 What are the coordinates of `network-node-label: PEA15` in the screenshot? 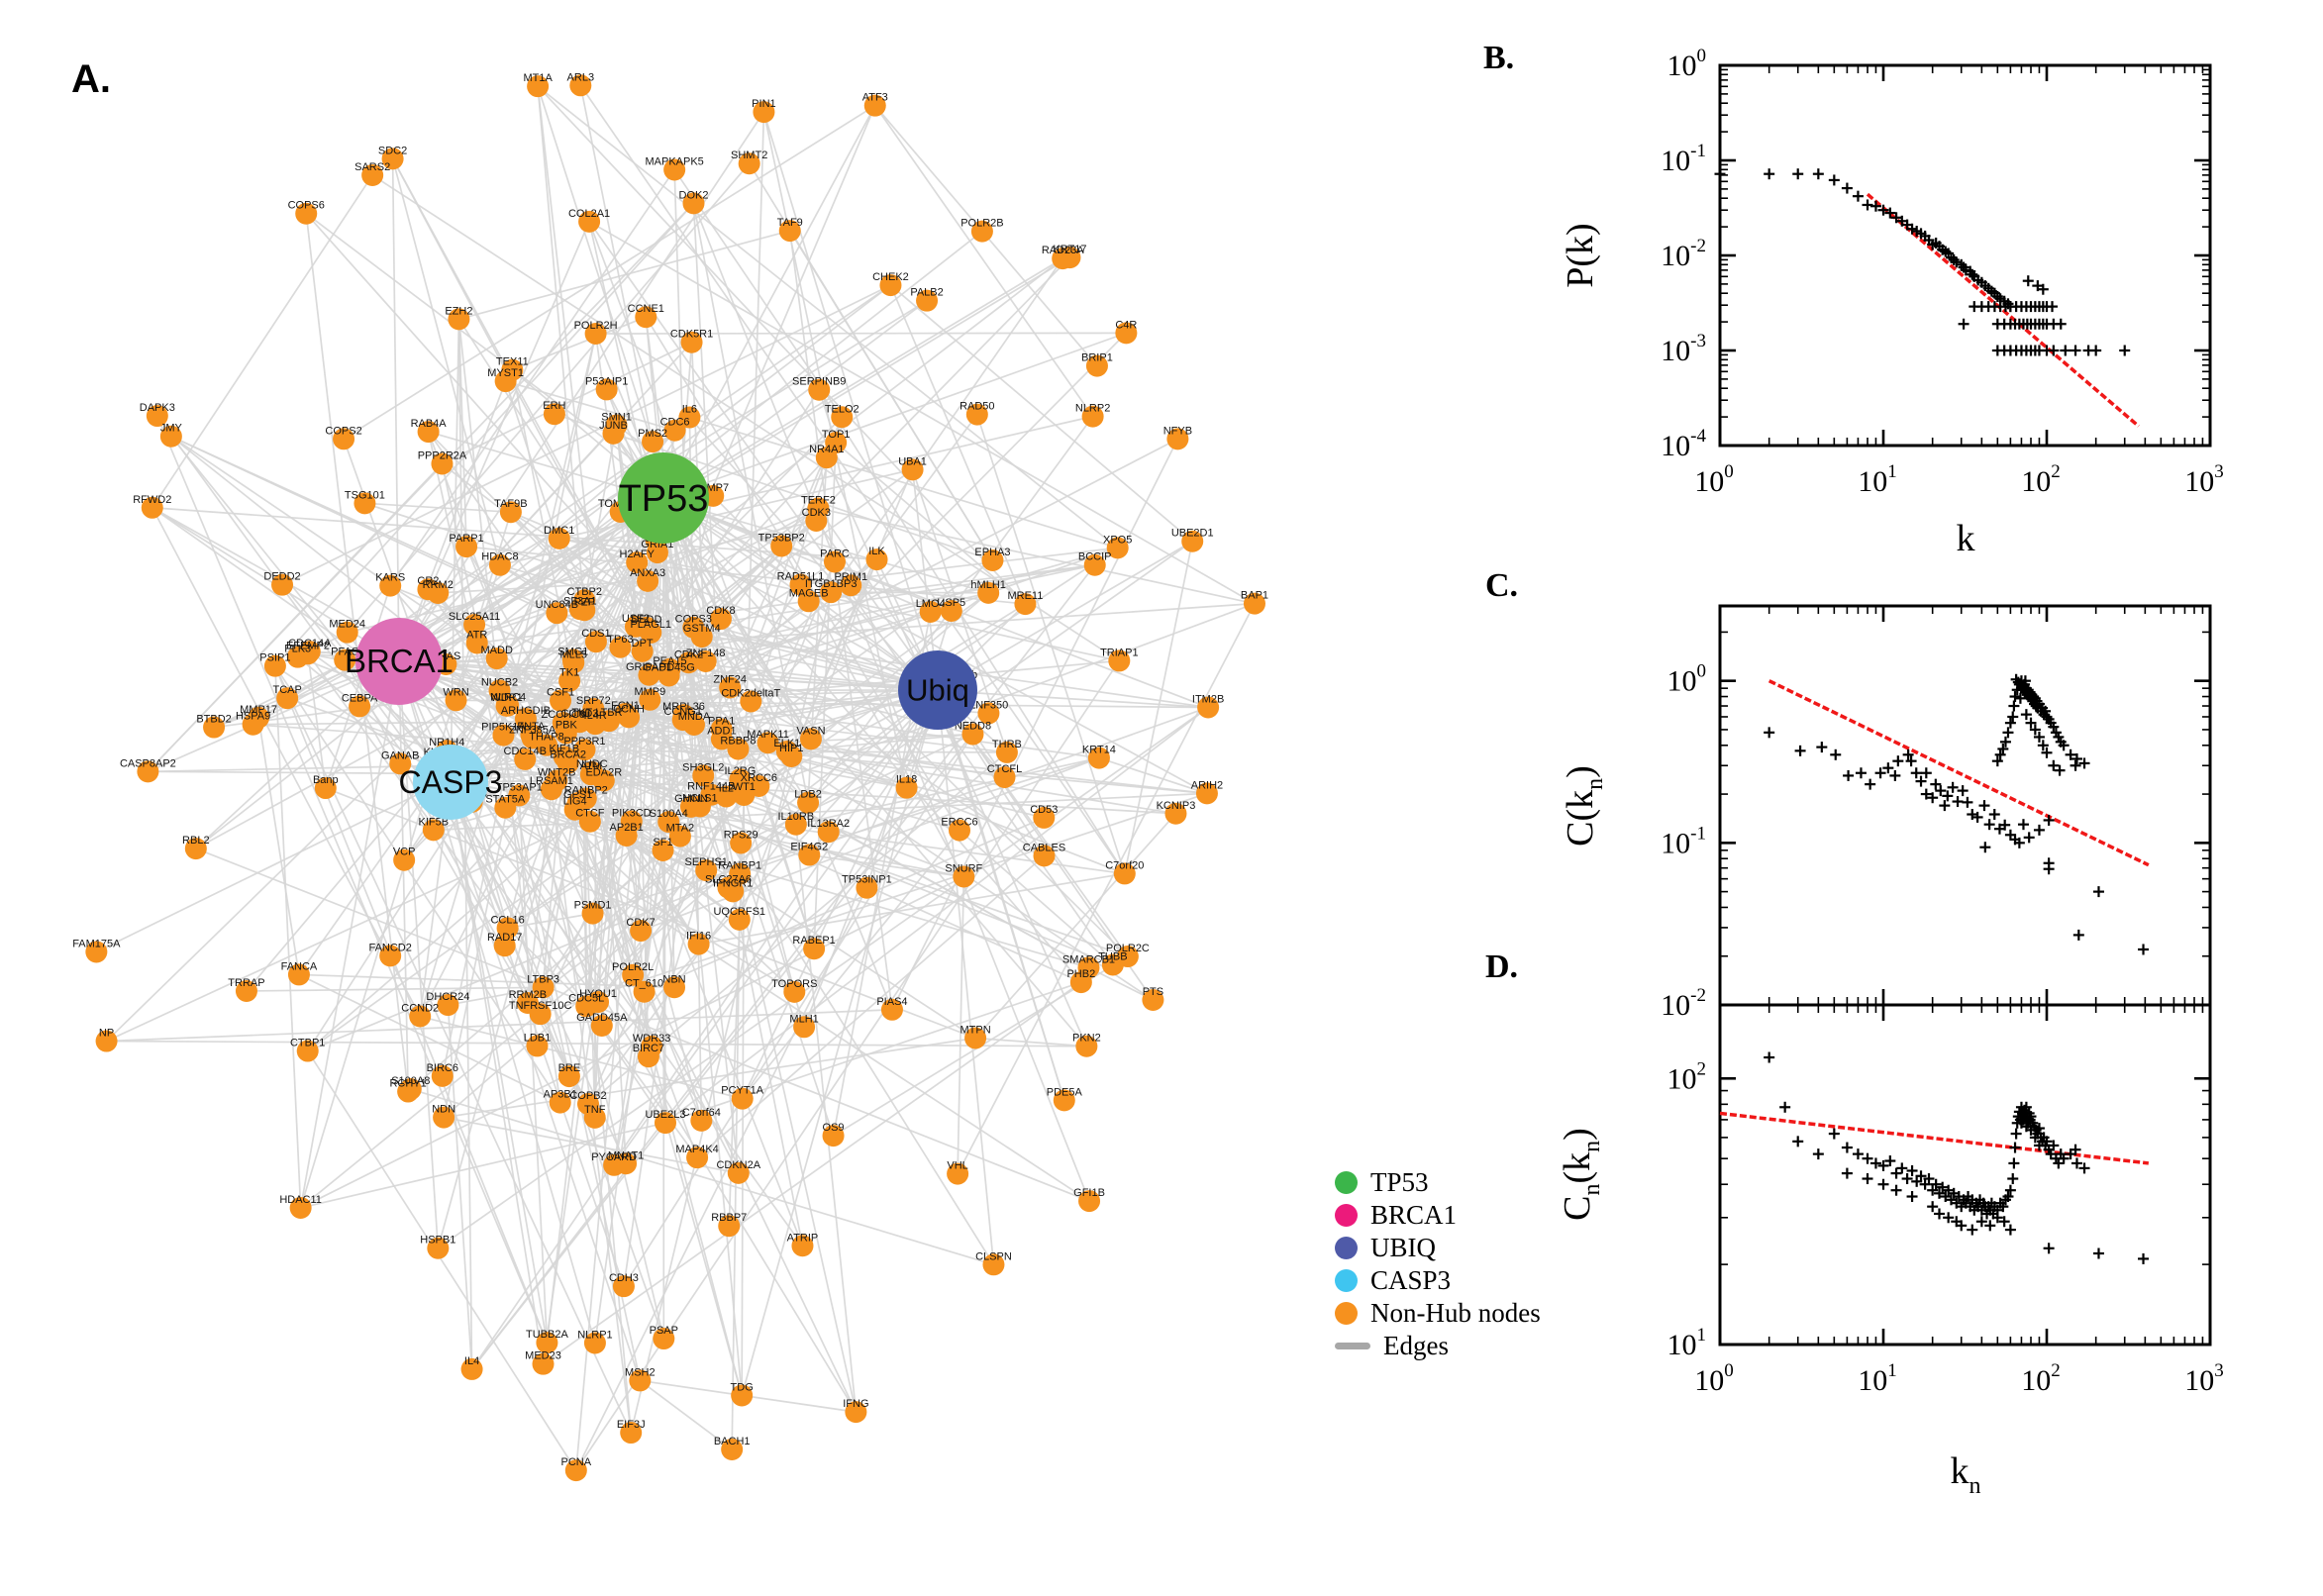 It's located at (669, 661).